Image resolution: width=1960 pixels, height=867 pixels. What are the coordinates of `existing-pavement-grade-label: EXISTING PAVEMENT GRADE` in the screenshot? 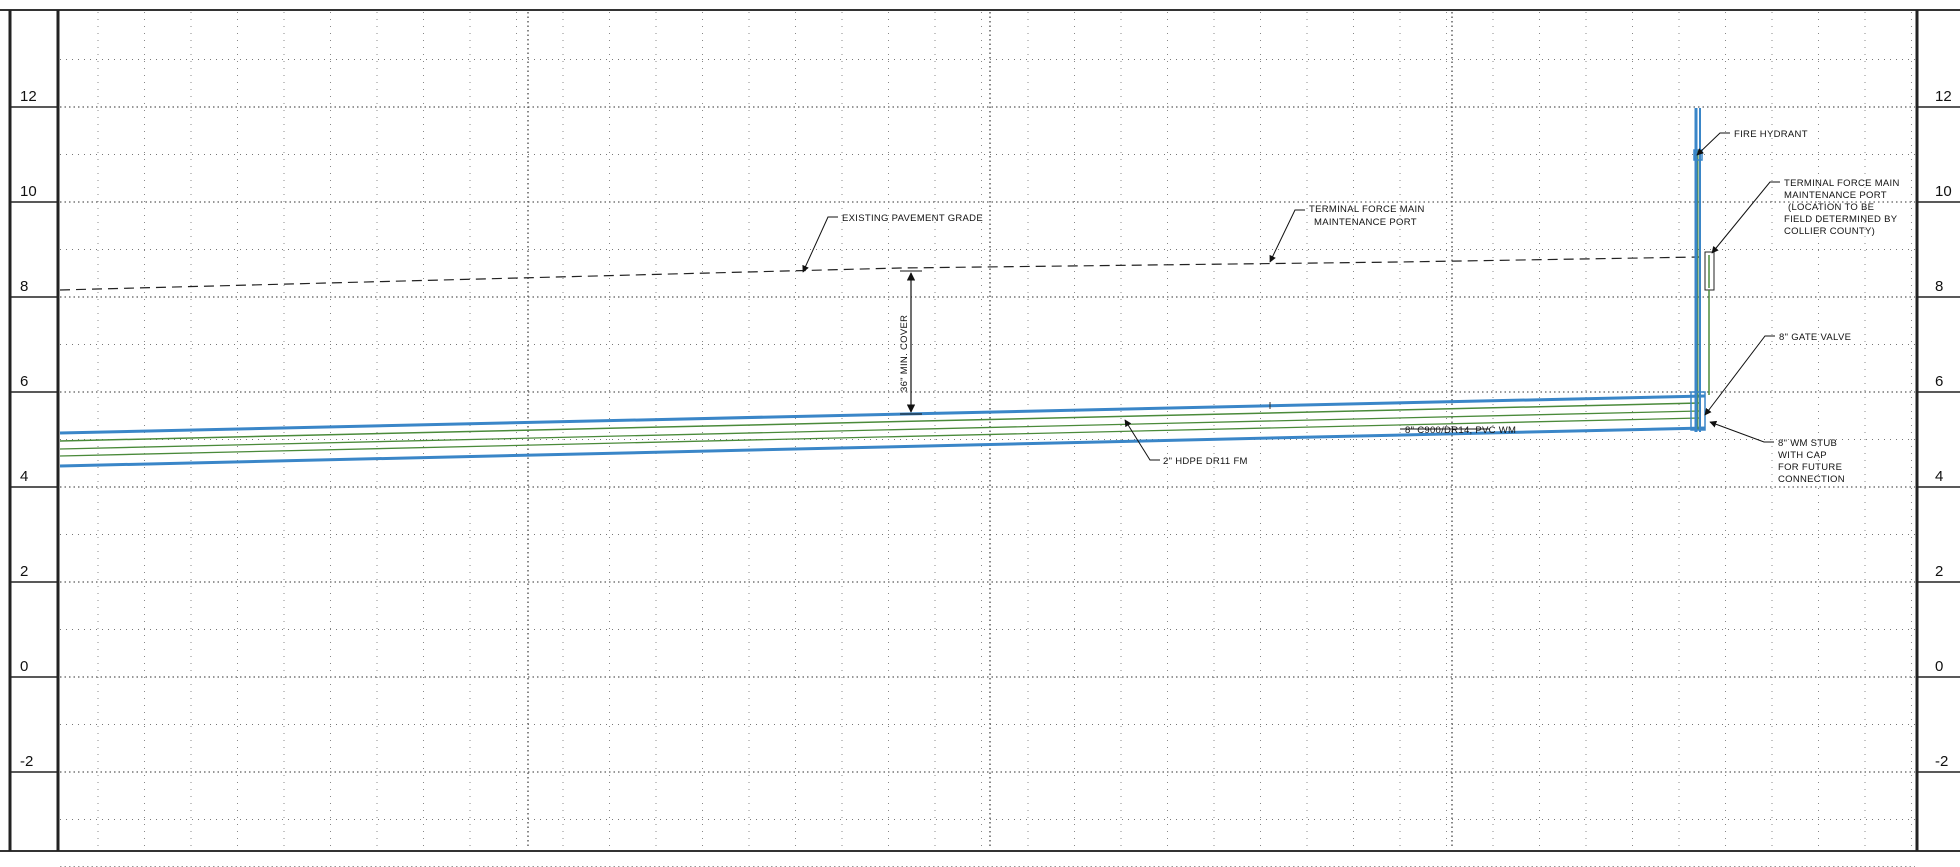 It's located at (912, 218).